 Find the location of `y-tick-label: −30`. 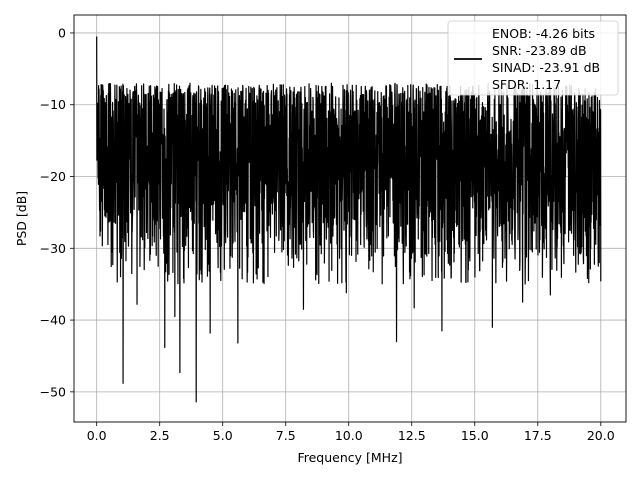

y-tick-label: −30 is located at coordinates (53, 248).